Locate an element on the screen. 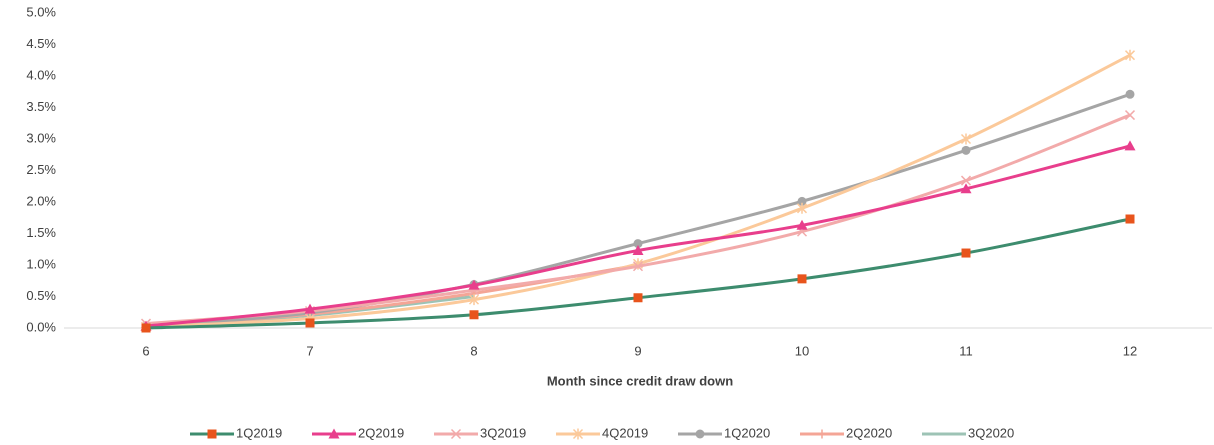 This screenshot has width=1214, height=445. legend-label: 3Q2020 is located at coordinates (991, 432).